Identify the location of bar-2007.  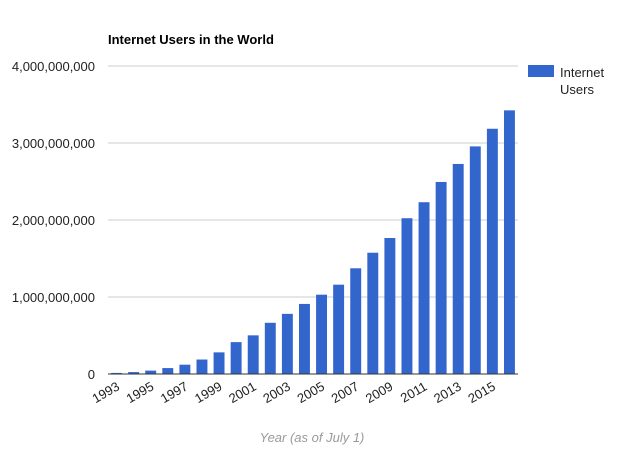
(356, 321).